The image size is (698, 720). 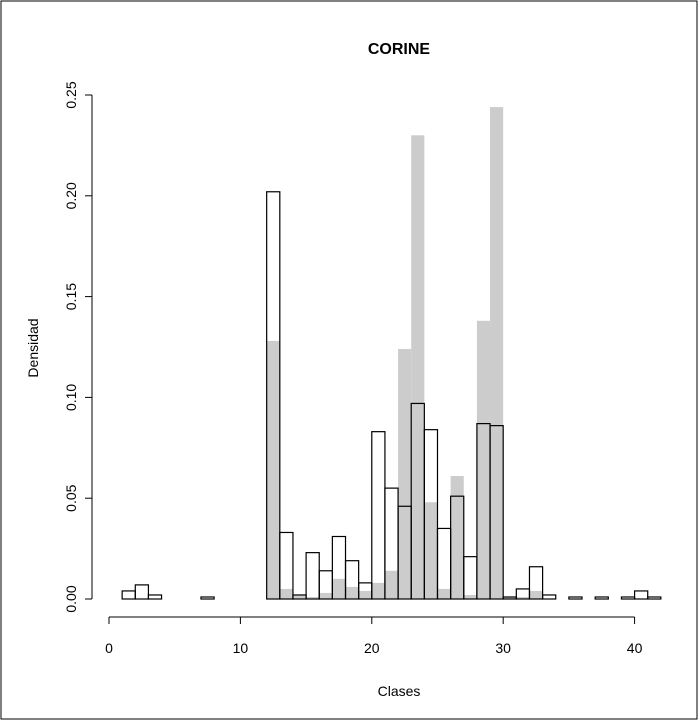 What do you see at coordinates (399, 691) in the screenshot?
I see `x-axis-label: Clases` at bounding box center [399, 691].